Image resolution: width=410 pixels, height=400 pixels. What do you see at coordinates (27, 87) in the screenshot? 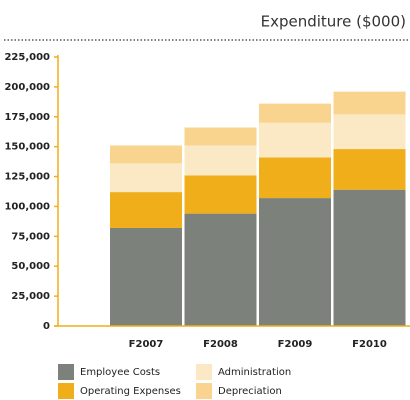
I see `y-tick-label: 200,000` at bounding box center [27, 87].